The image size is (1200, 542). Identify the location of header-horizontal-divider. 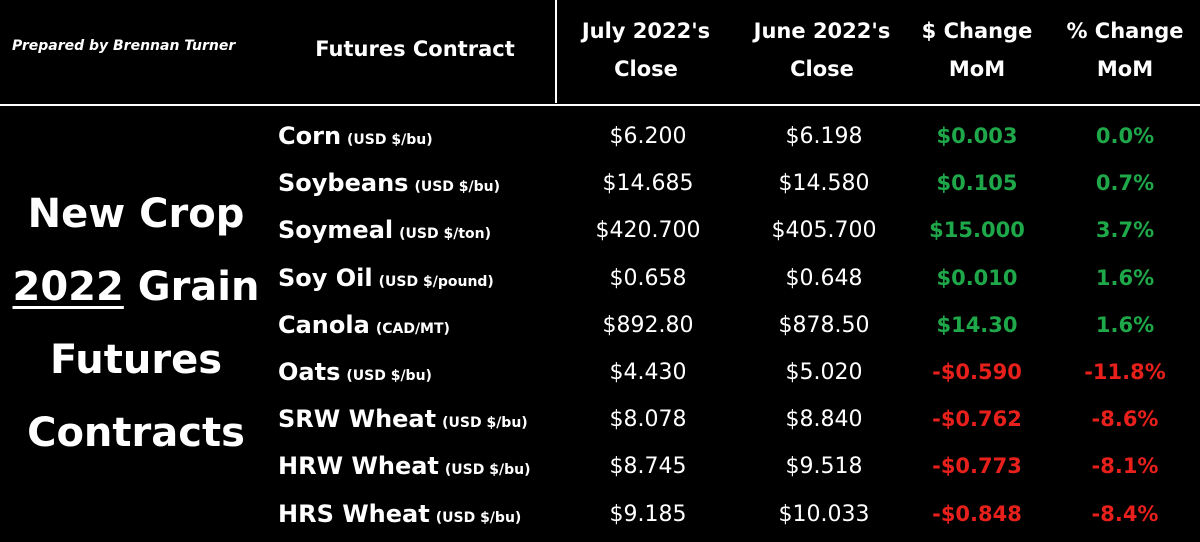
(600, 105).